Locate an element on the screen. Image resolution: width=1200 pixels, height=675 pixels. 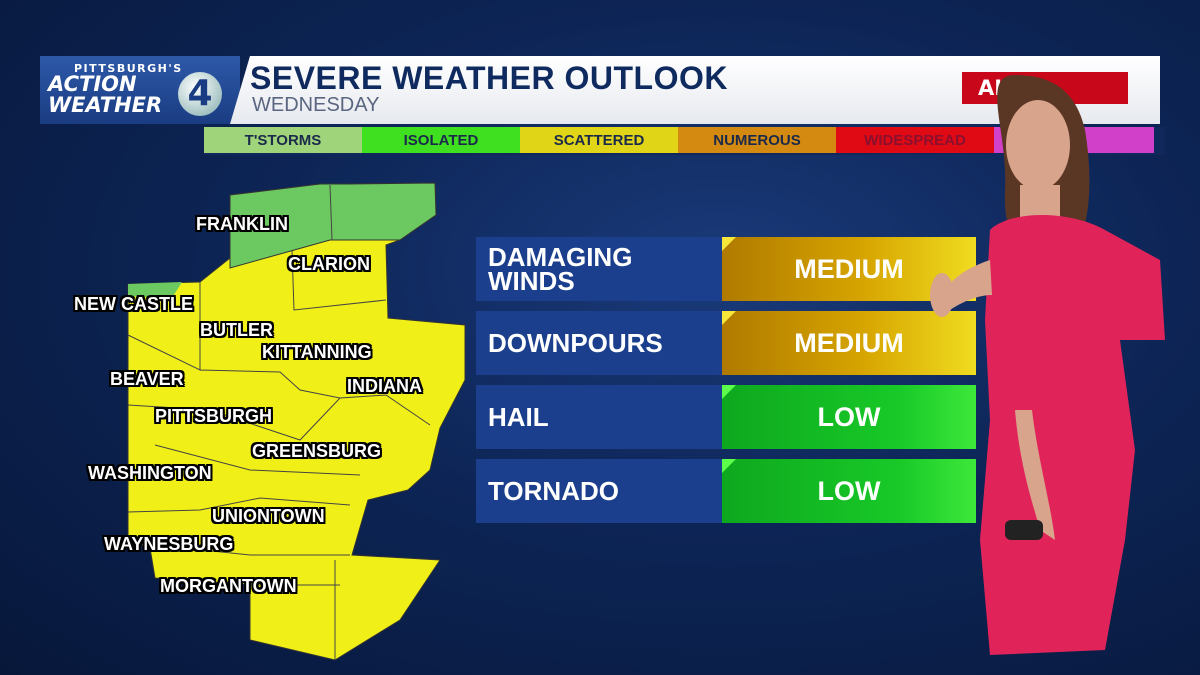
hazard-row: DOWNPOURS MEDIUM is located at coordinates (726, 343).